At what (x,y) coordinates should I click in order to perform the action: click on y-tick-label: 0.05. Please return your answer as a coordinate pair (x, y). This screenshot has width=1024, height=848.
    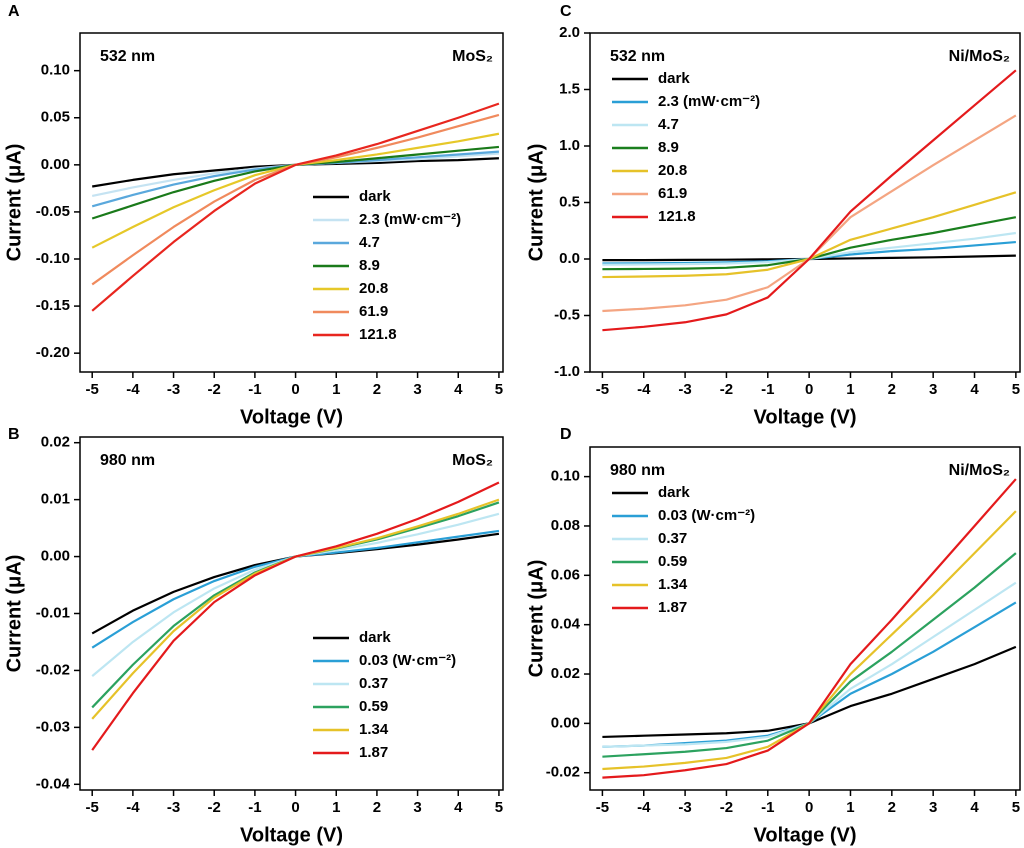
    Looking at the image, I should click on (55, 117).